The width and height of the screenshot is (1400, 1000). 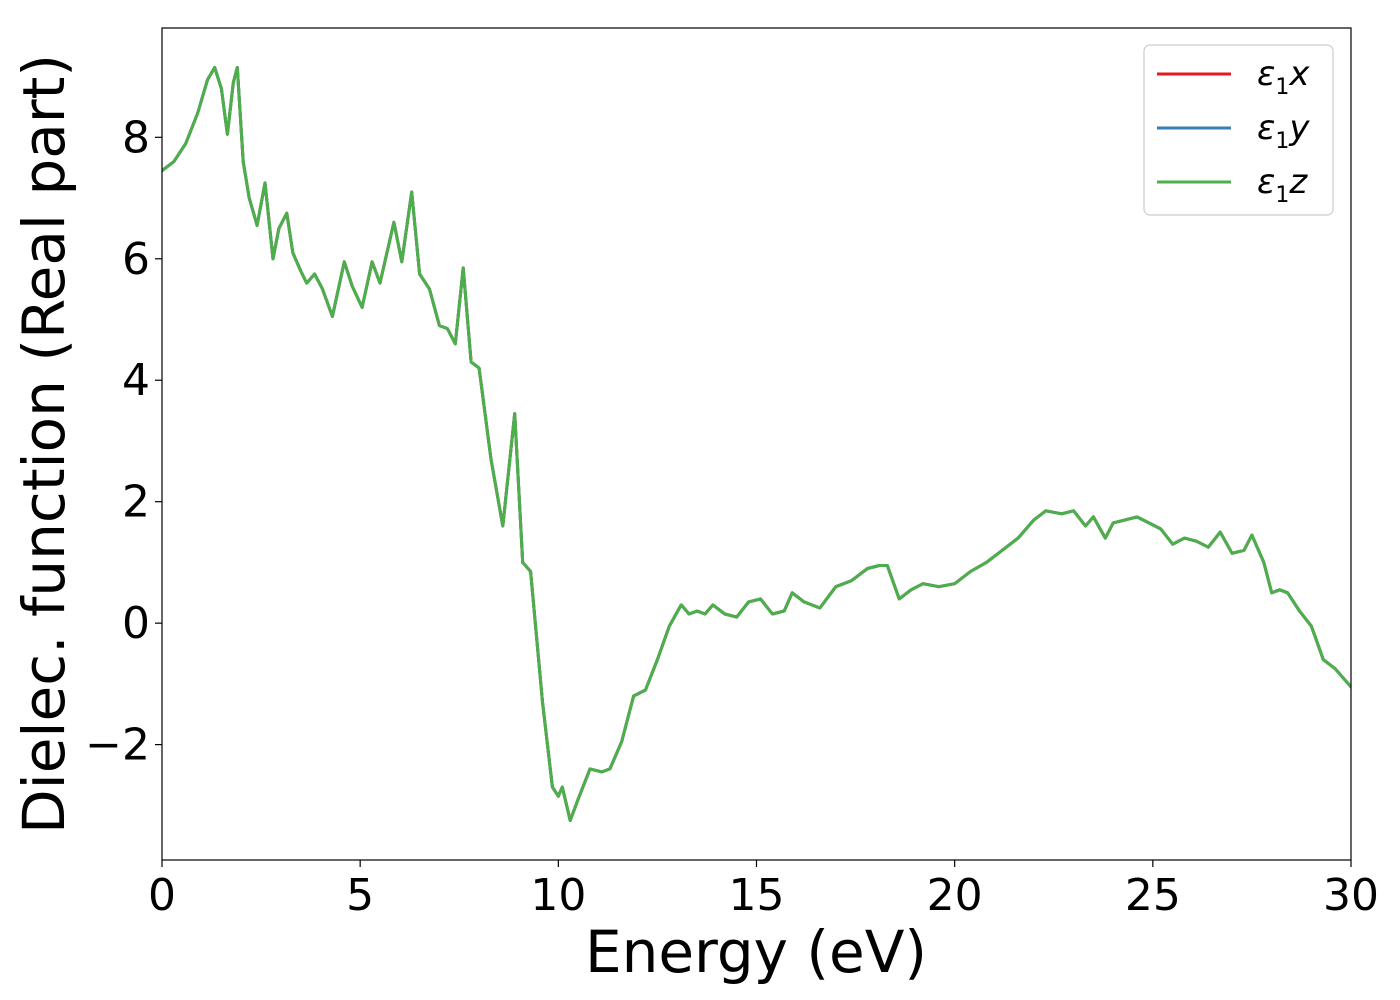 What do you see at coordinates (955, 895) in the screenshot?
I see `x-tick-label: 20` at bounding box center [955, 895].